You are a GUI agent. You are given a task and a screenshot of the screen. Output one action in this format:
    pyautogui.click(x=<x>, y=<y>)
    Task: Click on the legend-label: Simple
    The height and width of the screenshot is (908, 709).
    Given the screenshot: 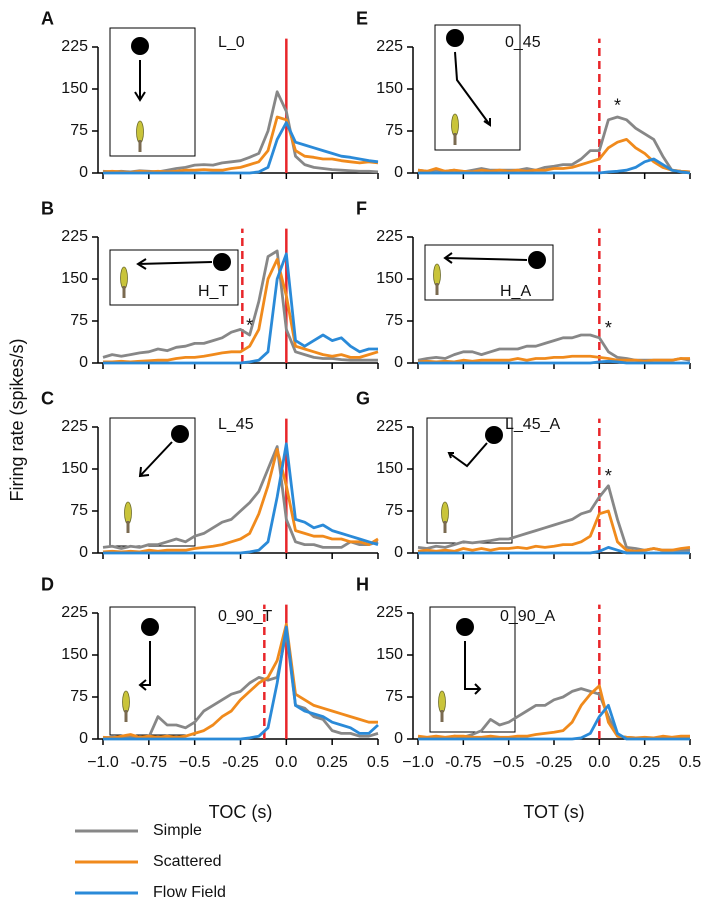 What is the action you would take?
    pyautogui.click(x=177, y=830)
    